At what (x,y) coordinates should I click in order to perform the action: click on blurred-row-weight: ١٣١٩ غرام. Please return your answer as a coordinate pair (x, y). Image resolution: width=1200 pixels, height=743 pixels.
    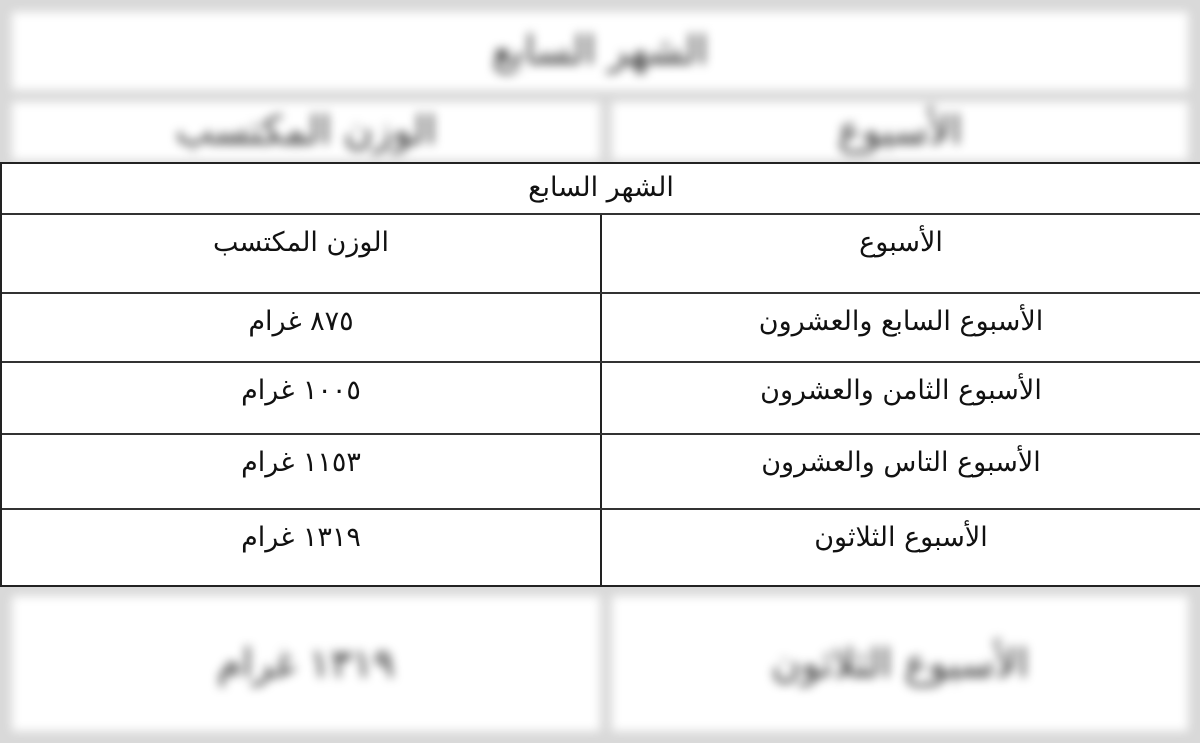
    Looking at the image, I should click on (306, 663).